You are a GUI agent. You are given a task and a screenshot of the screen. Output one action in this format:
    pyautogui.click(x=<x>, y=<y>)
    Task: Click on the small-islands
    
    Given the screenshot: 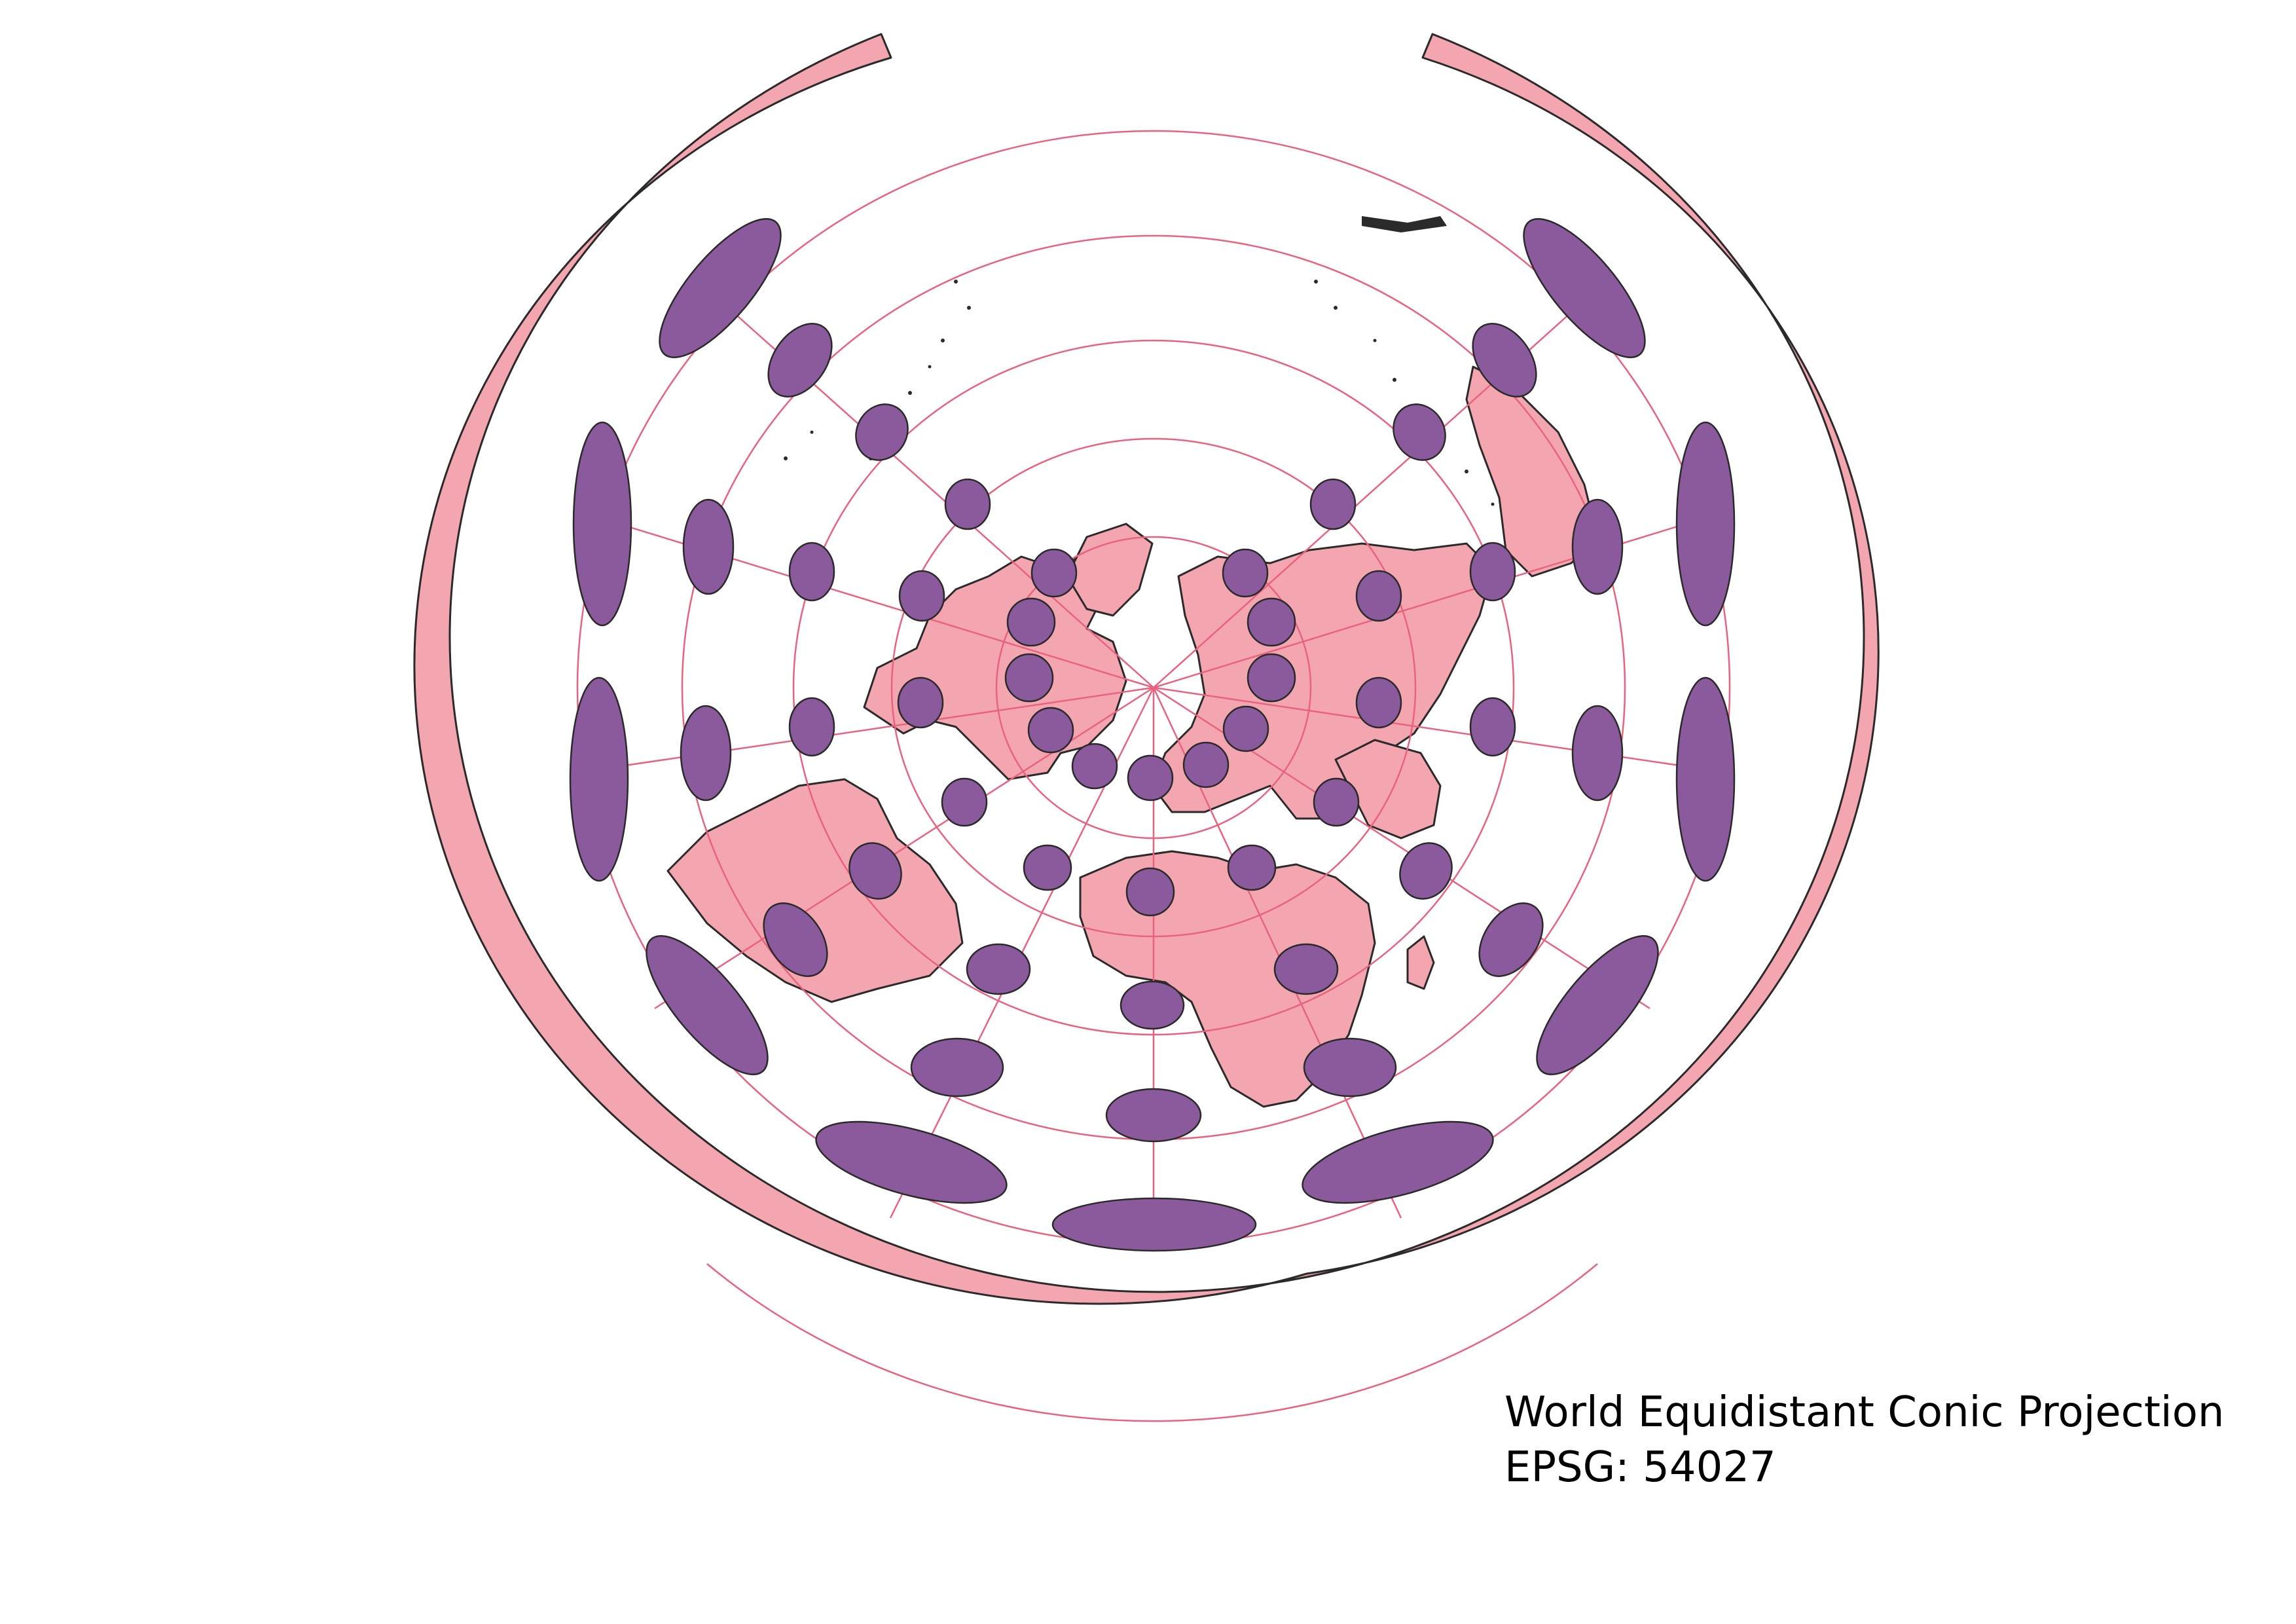 What is the action you would take?
    pyautogui.click(x=1139, y=361)
    